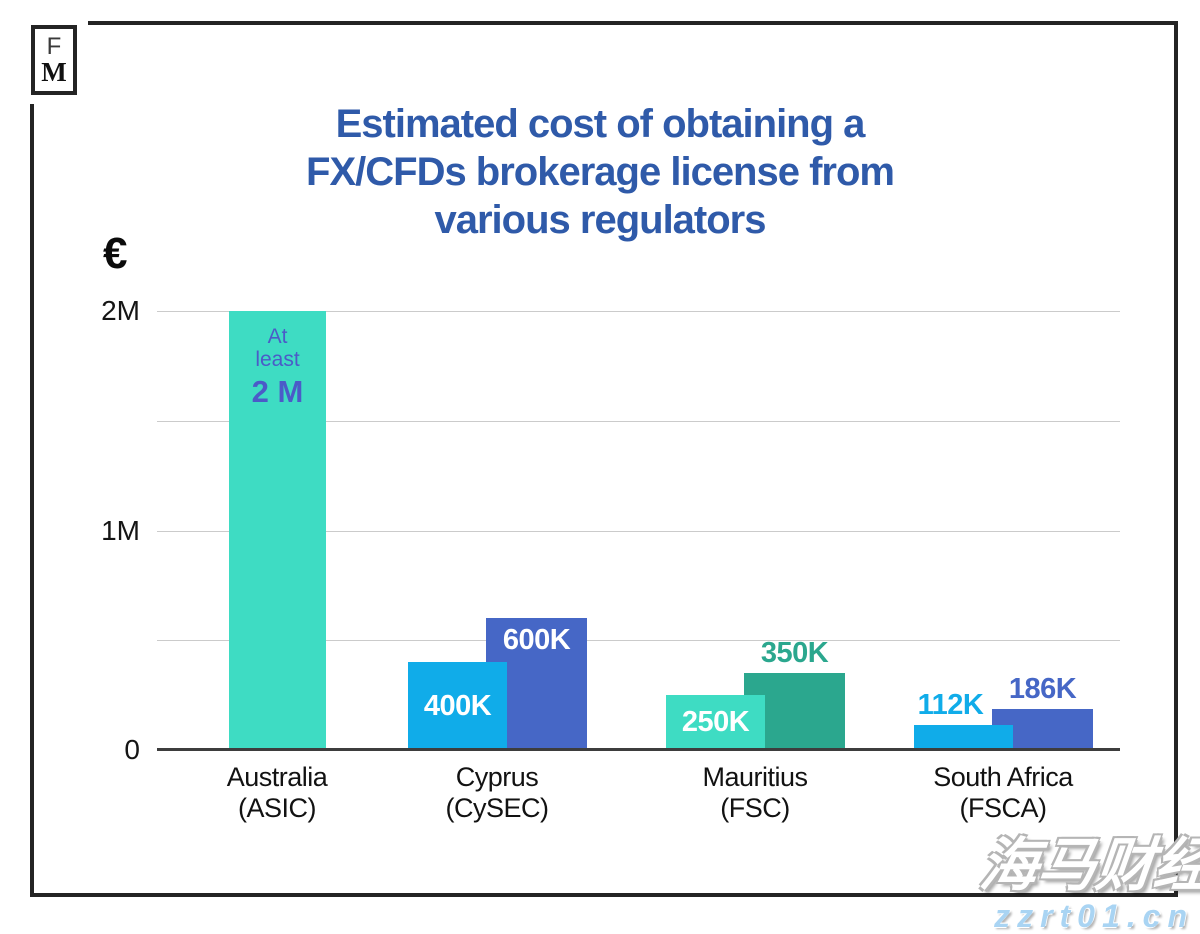 This screenshot has width=1200, height=934. I want to click on category-regulator: (CySEC), so click(497, 808).